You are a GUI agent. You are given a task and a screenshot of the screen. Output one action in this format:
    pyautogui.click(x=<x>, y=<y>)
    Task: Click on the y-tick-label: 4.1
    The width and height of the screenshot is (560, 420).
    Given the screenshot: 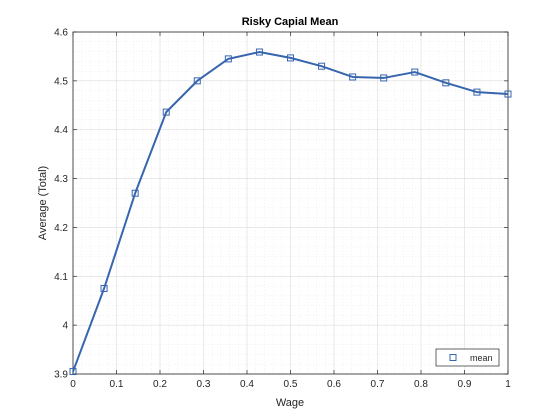 What is the action you would take?
    pyautogui.click(x=61, y=277)
    